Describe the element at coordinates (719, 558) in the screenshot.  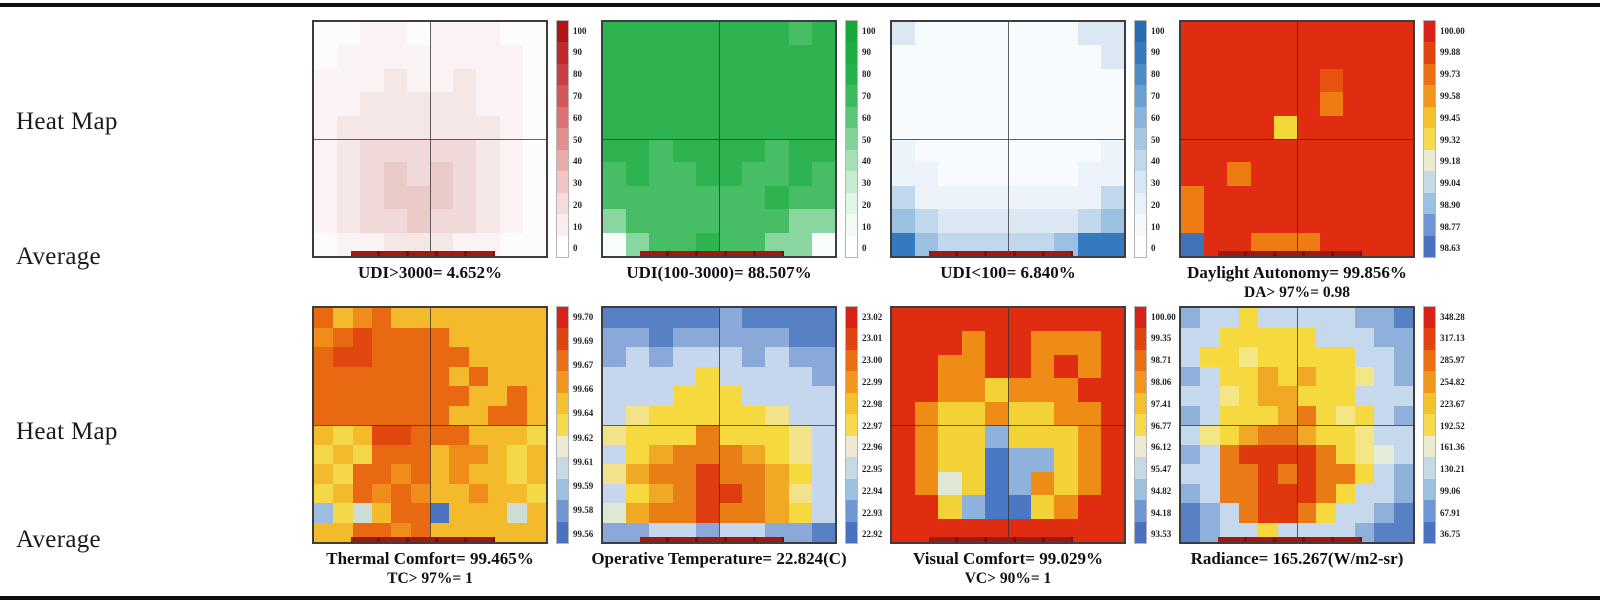
I see `operative-temperature-caption: Operative Temperature= 22.824(C)` at that location.